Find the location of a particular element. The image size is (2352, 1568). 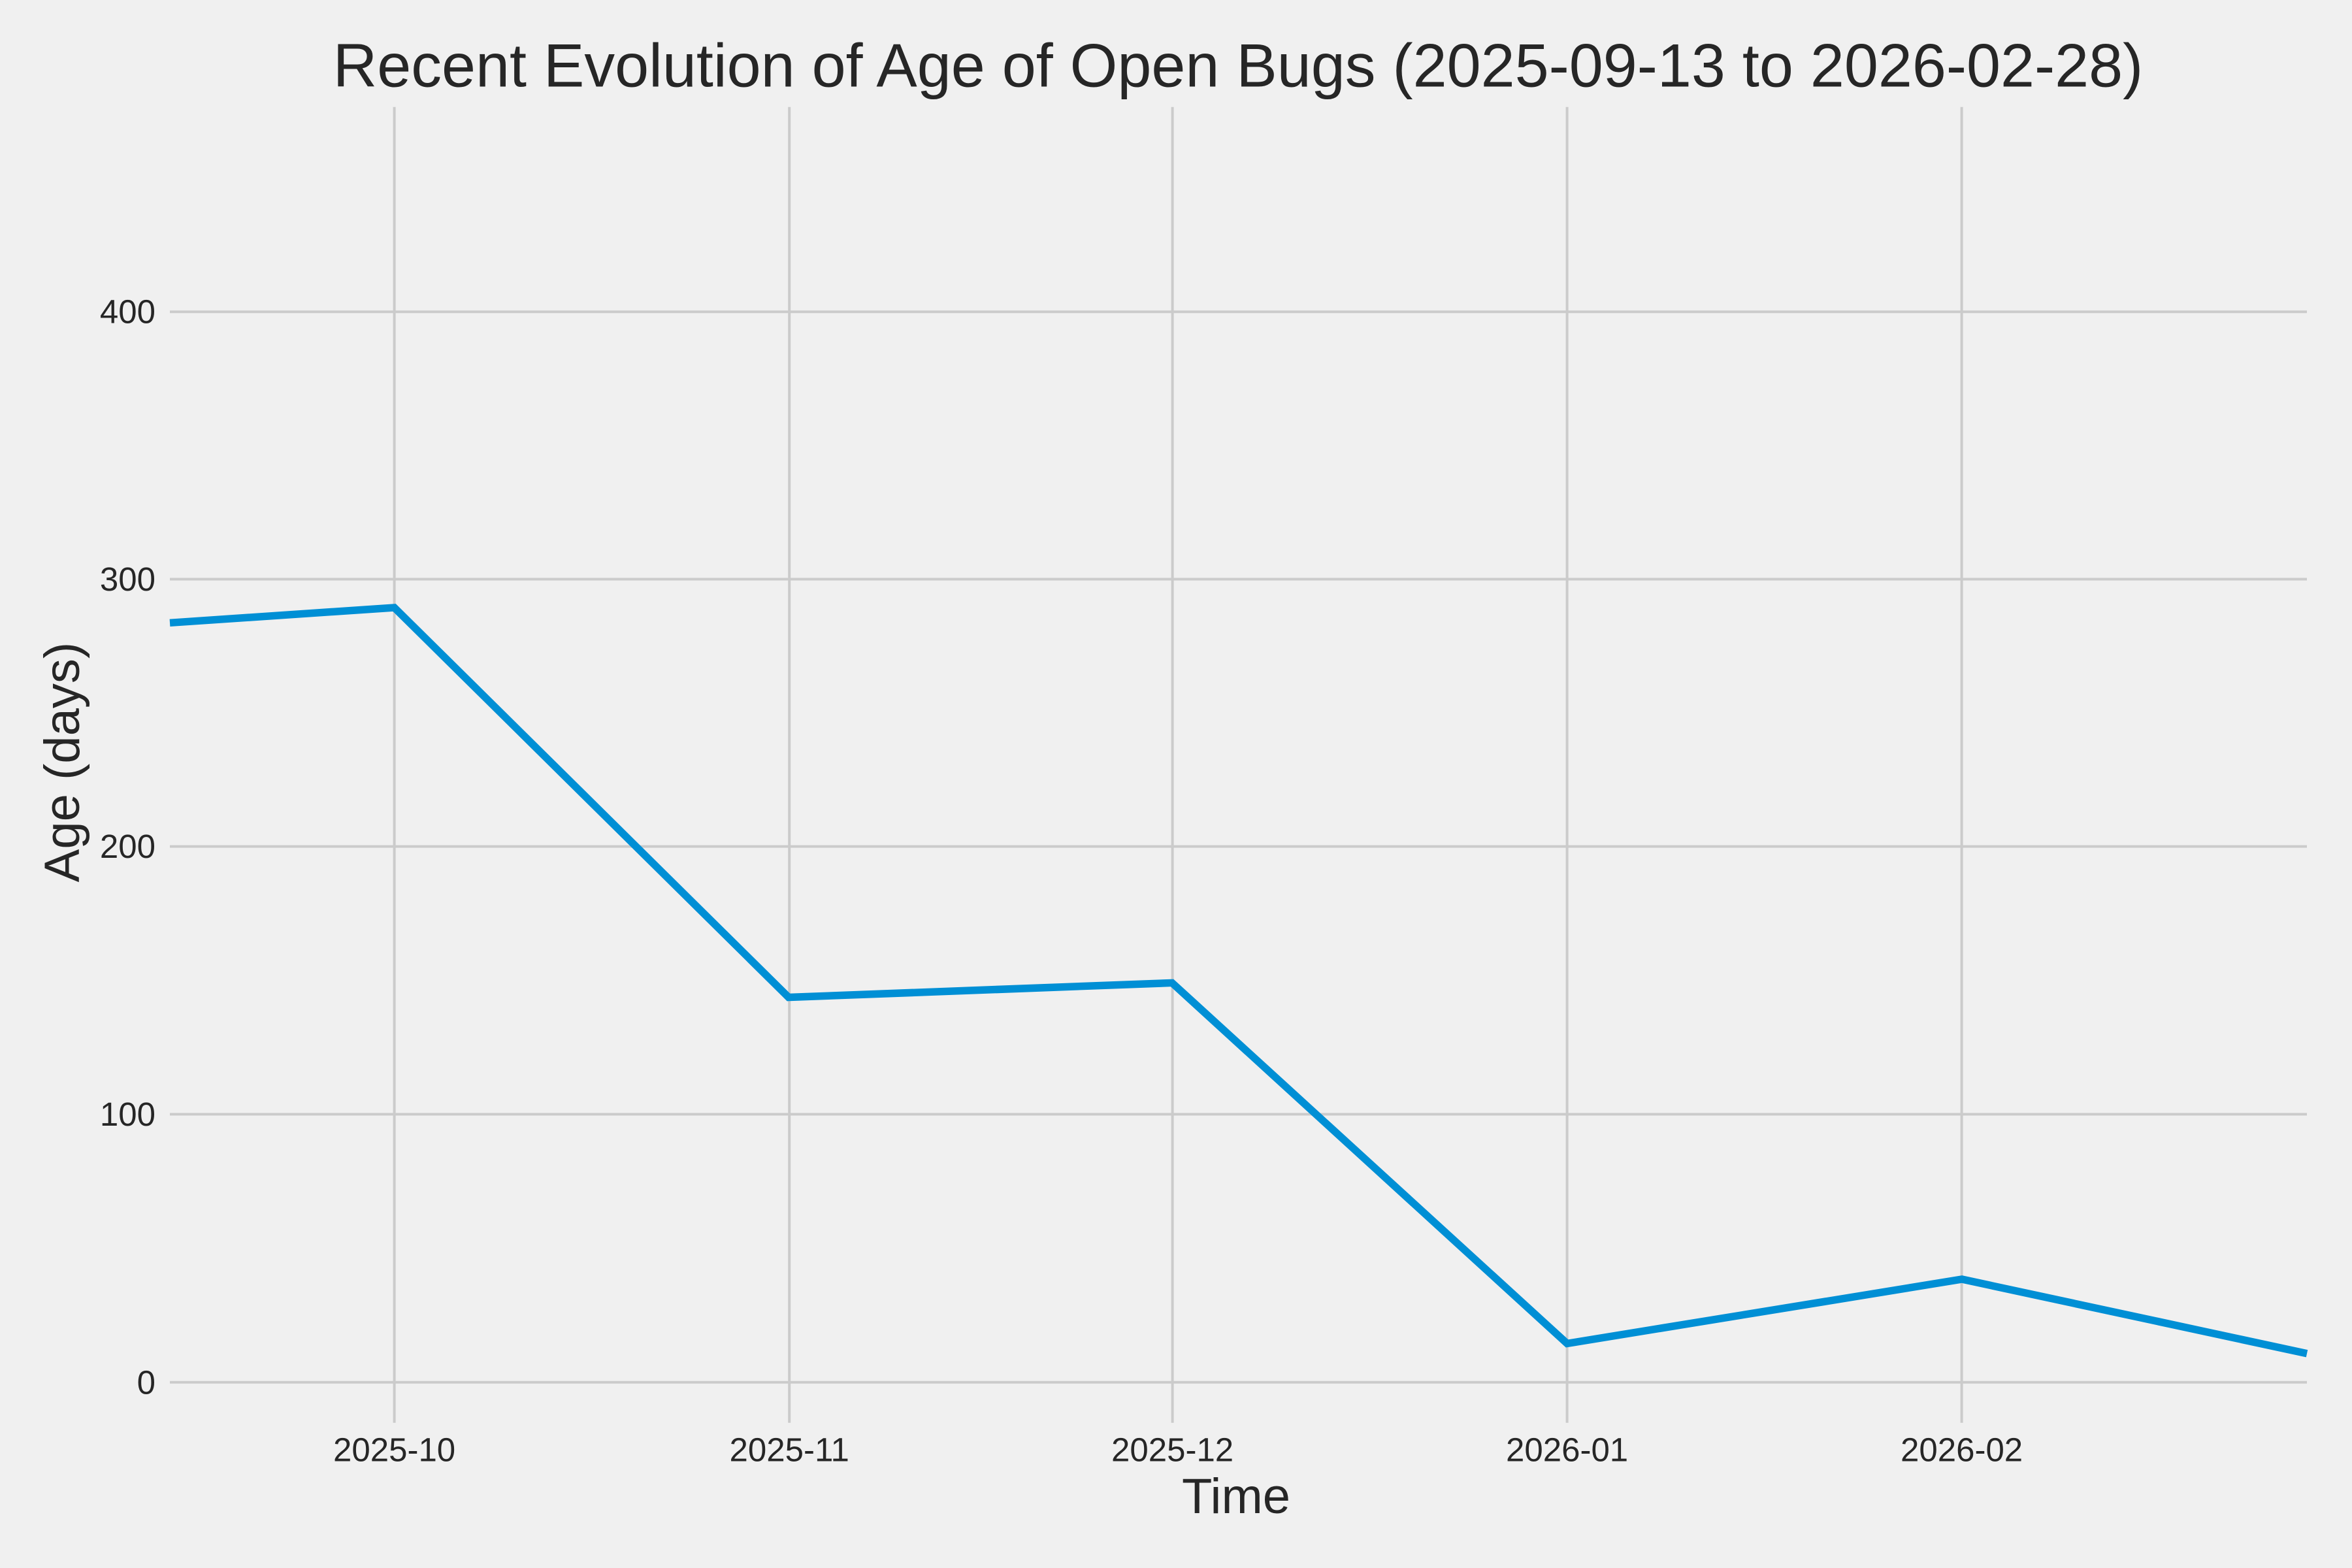

svg-text: Time is located at coordinates (1236, 1496).